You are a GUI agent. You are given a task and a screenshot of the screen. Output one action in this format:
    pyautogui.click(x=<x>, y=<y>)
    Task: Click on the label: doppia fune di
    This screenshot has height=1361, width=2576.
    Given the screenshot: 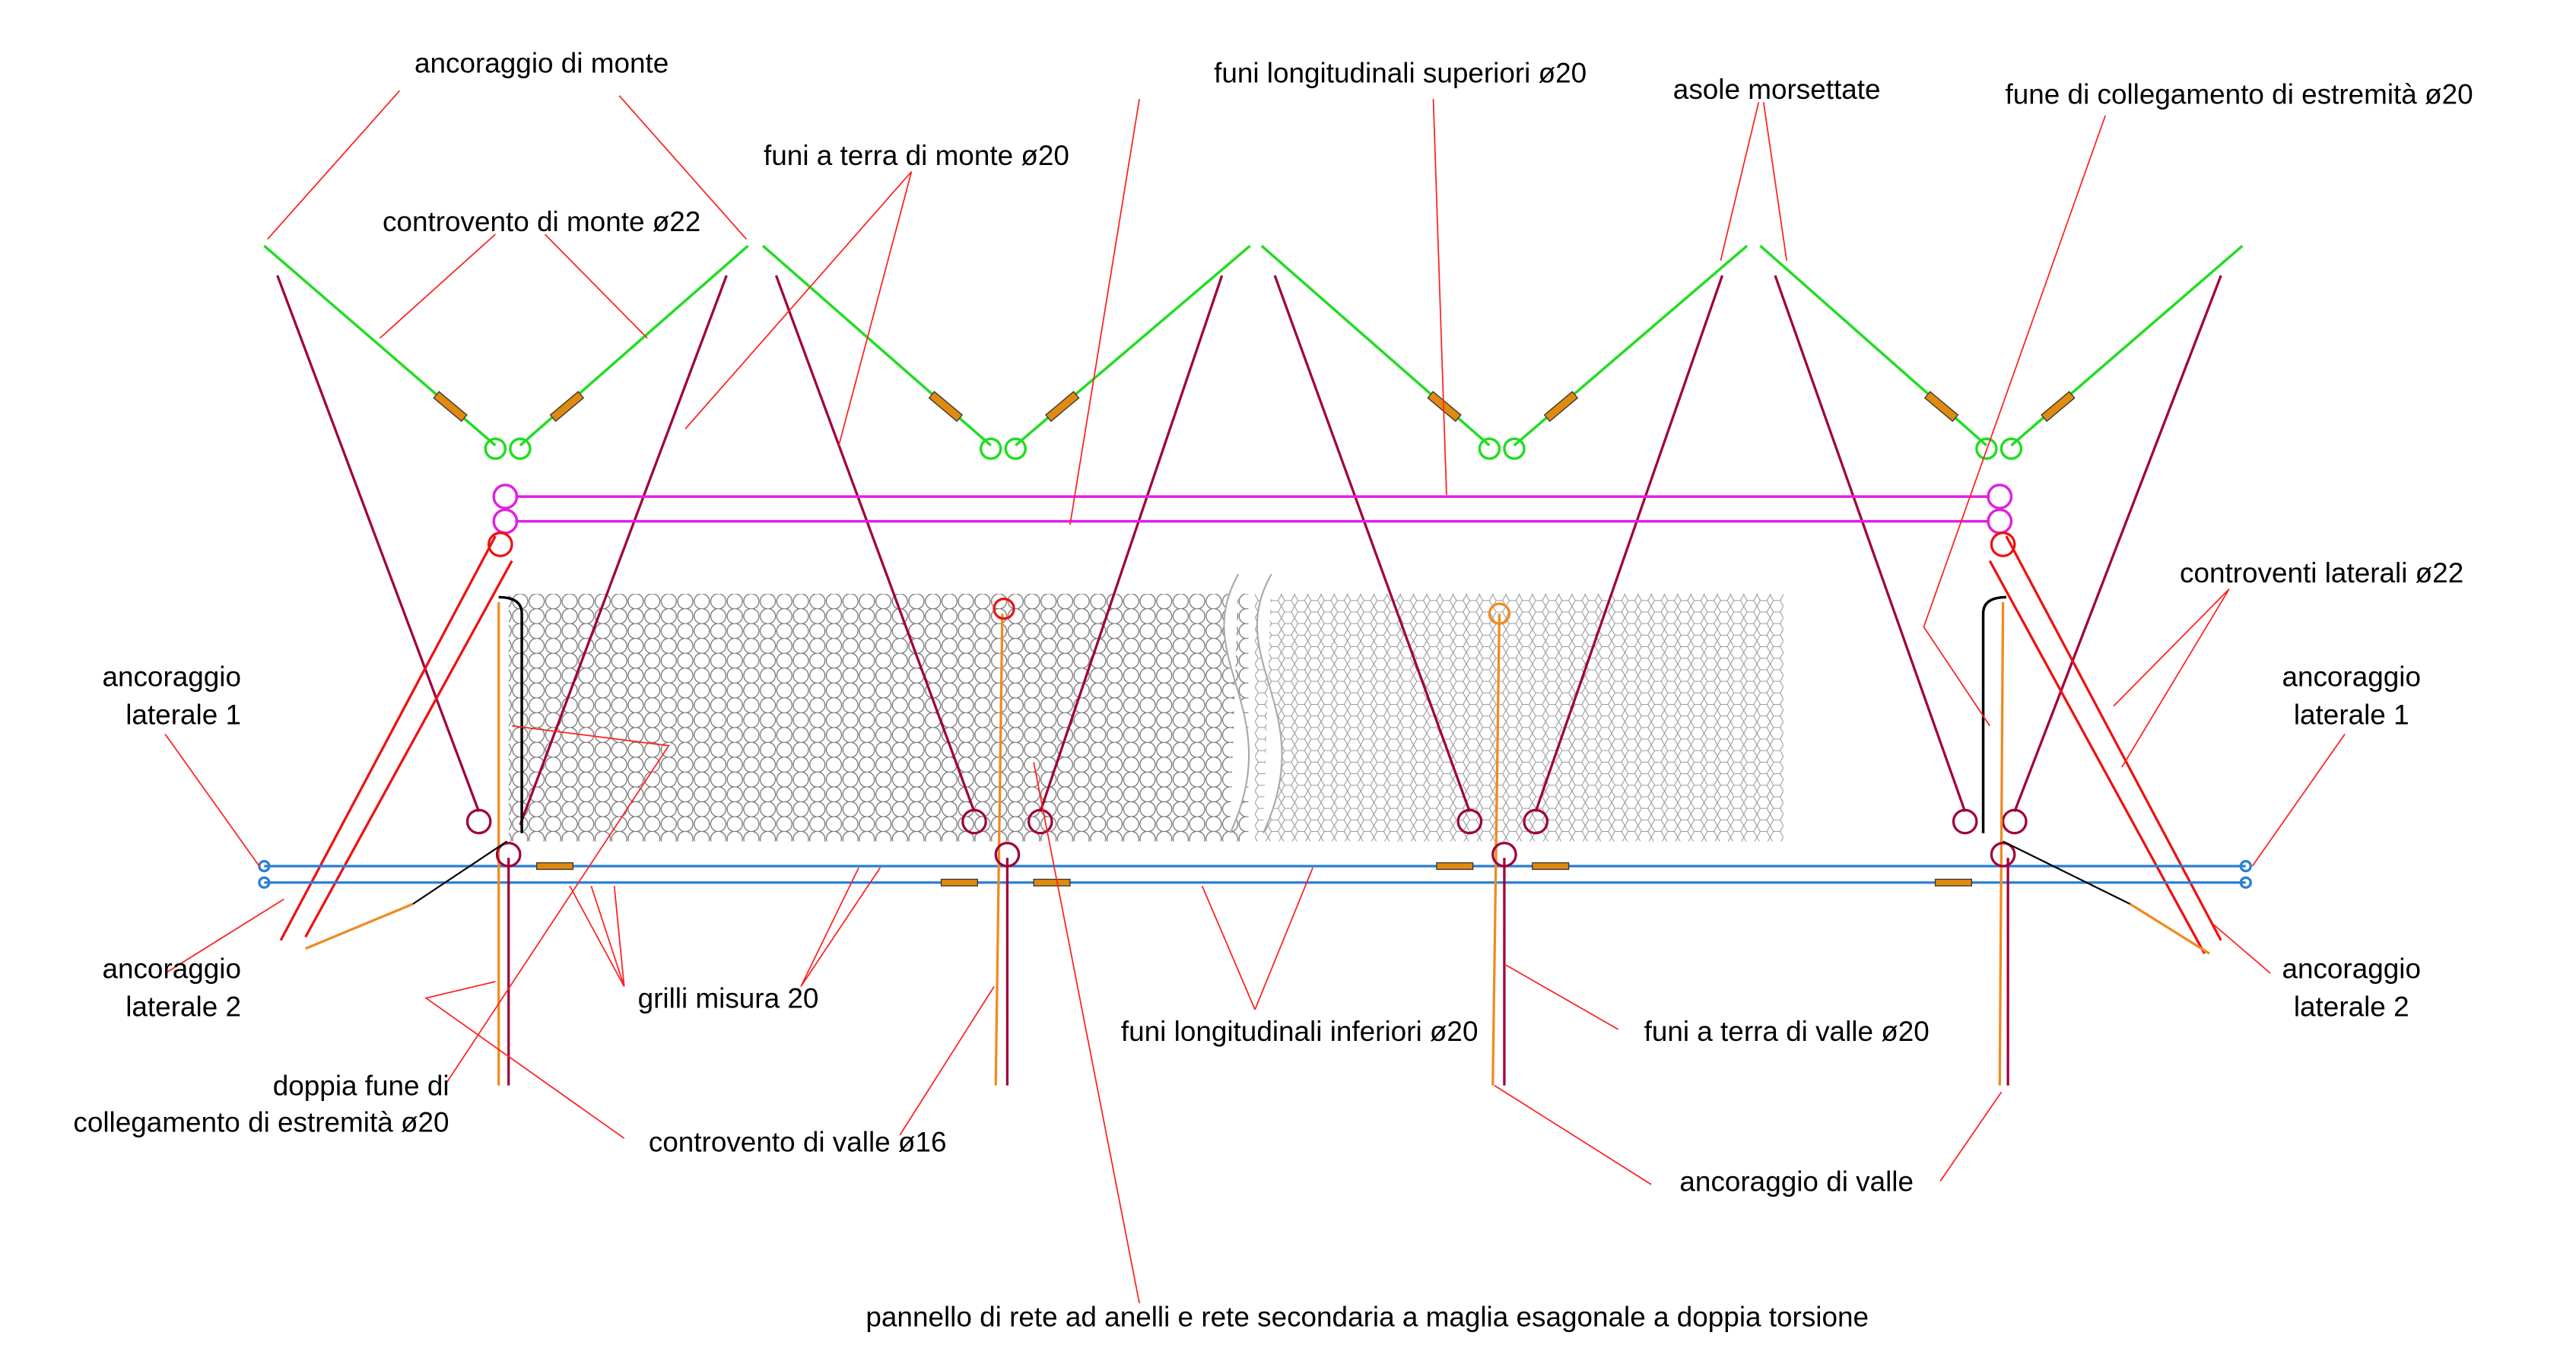 What is the action you would take?
    pyautogui.click(x=361, y=1086)
    